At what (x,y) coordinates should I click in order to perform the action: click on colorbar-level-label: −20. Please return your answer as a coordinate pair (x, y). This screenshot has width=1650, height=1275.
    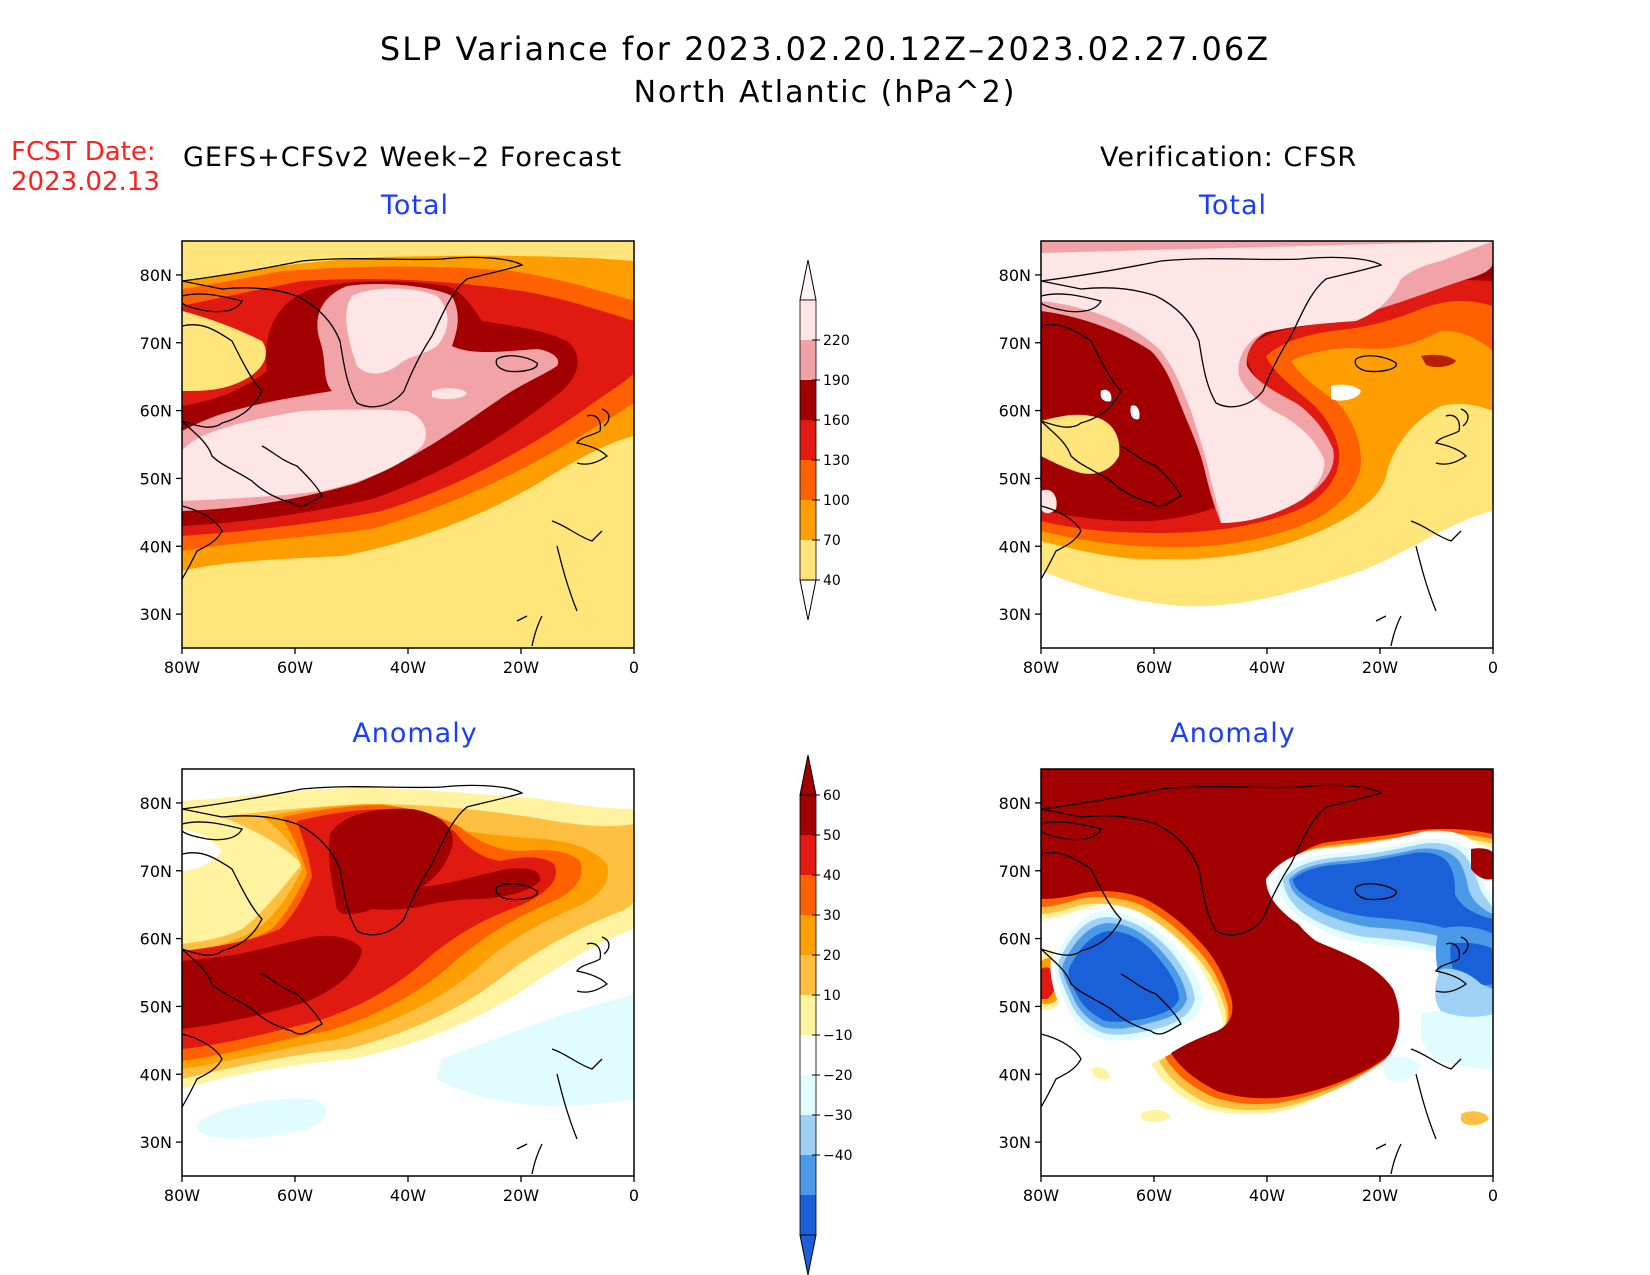
    Looking at the image, I should click on (838, 1076).